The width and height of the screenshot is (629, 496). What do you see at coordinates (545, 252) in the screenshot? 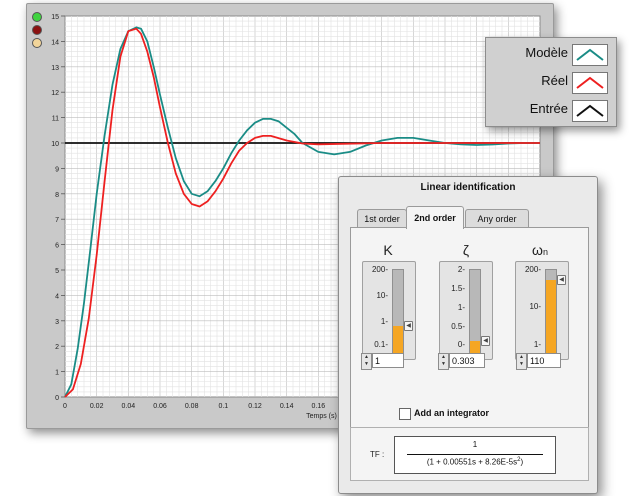
I see `omega-subscript: n` at bounding box center [545, 252].